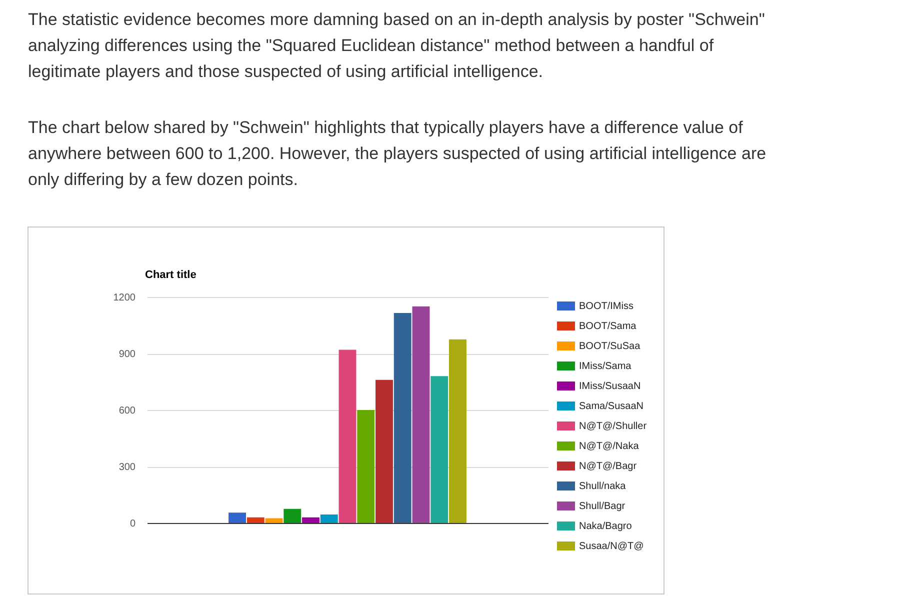  Describe the element at coordinates (609, 446) in the screenshot. I see `legend-label: N@T@/Naka` at that location.